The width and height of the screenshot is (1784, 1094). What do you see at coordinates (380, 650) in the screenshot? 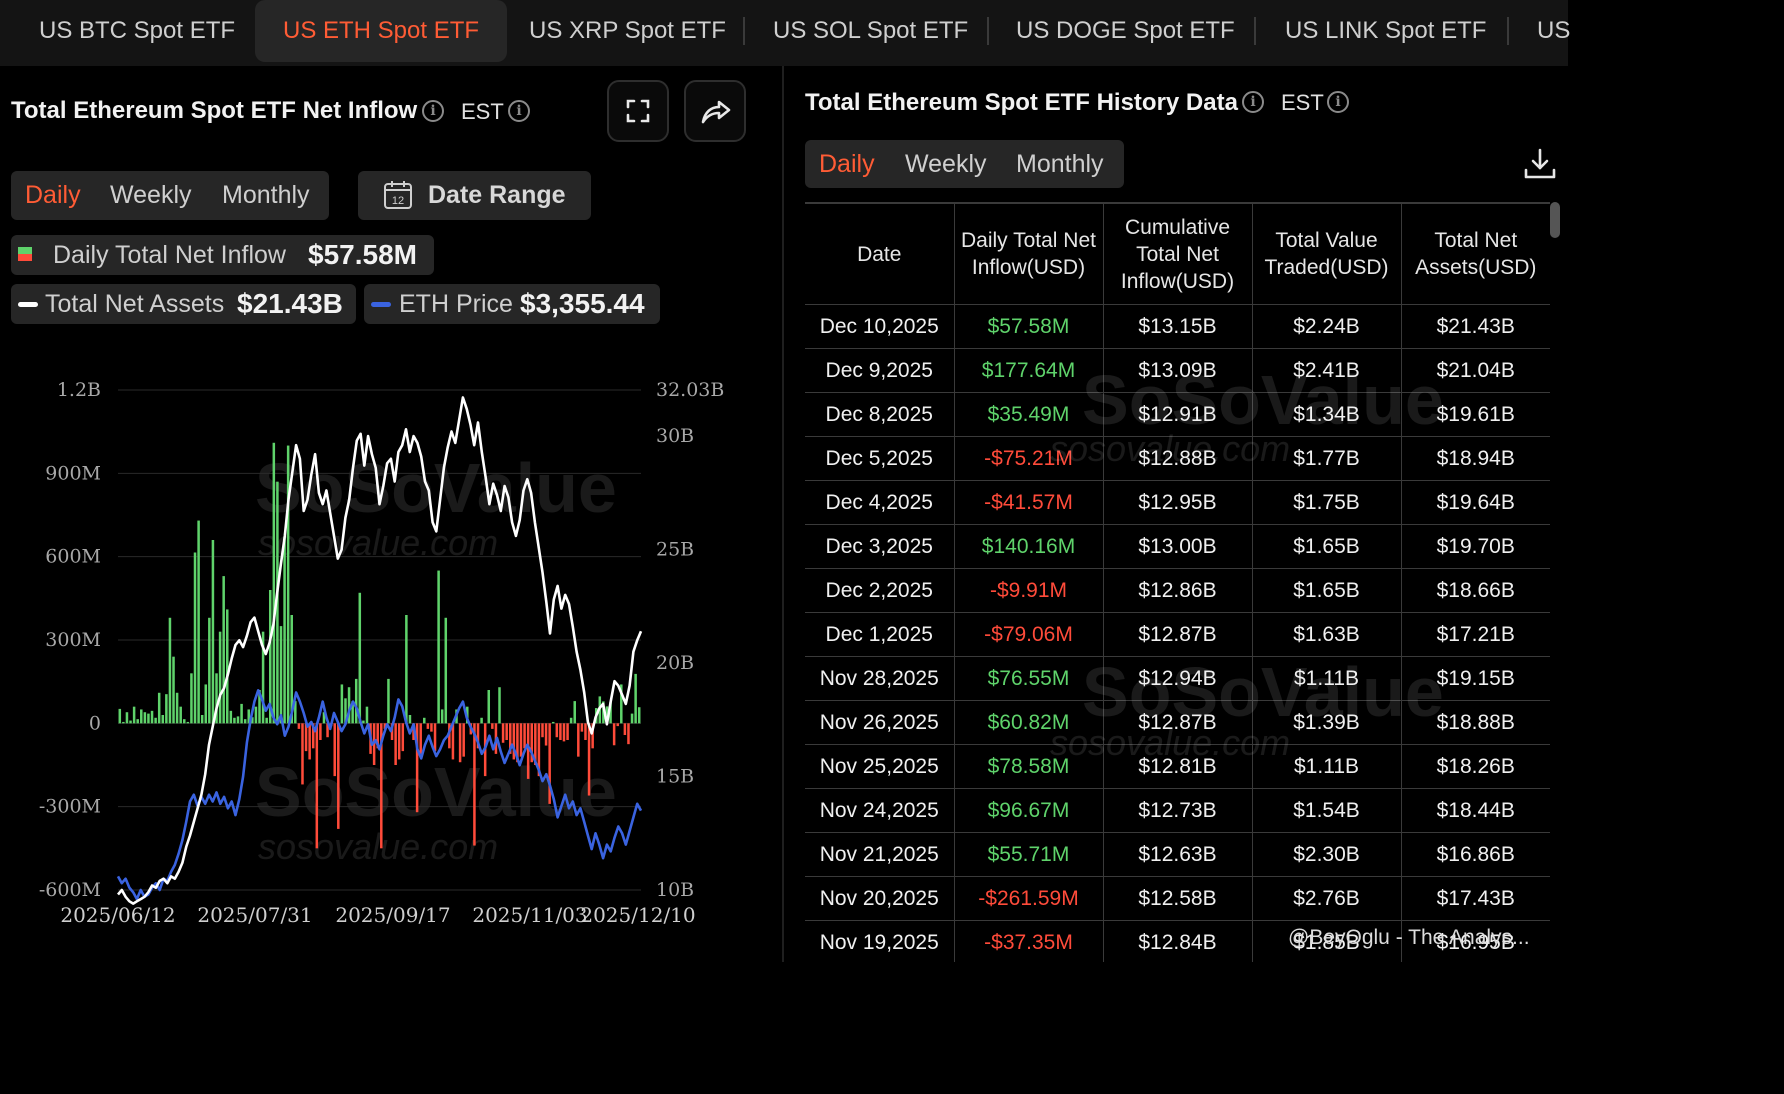
I see `total-net-assets-line` at bounding box center [380, 650].